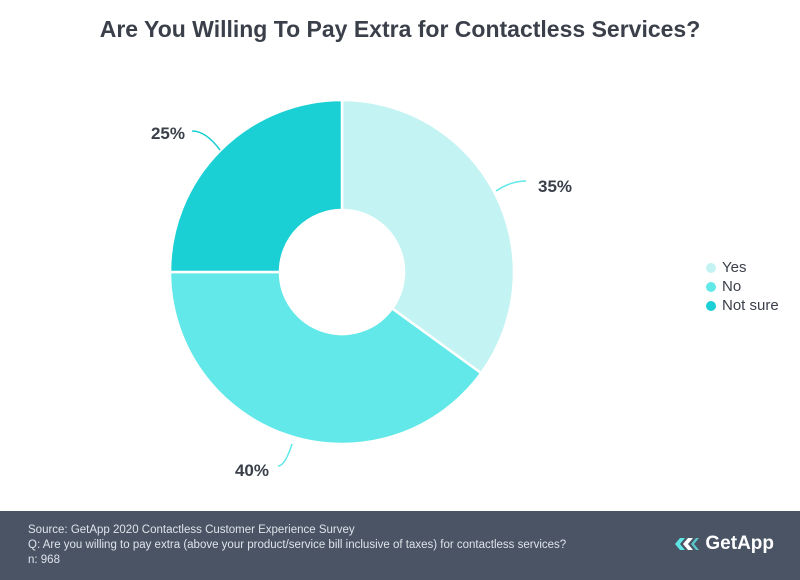  Describe the element at coordinates (687, 544) in the screenshot. I see `getapp-chevrons-icon` at that location.